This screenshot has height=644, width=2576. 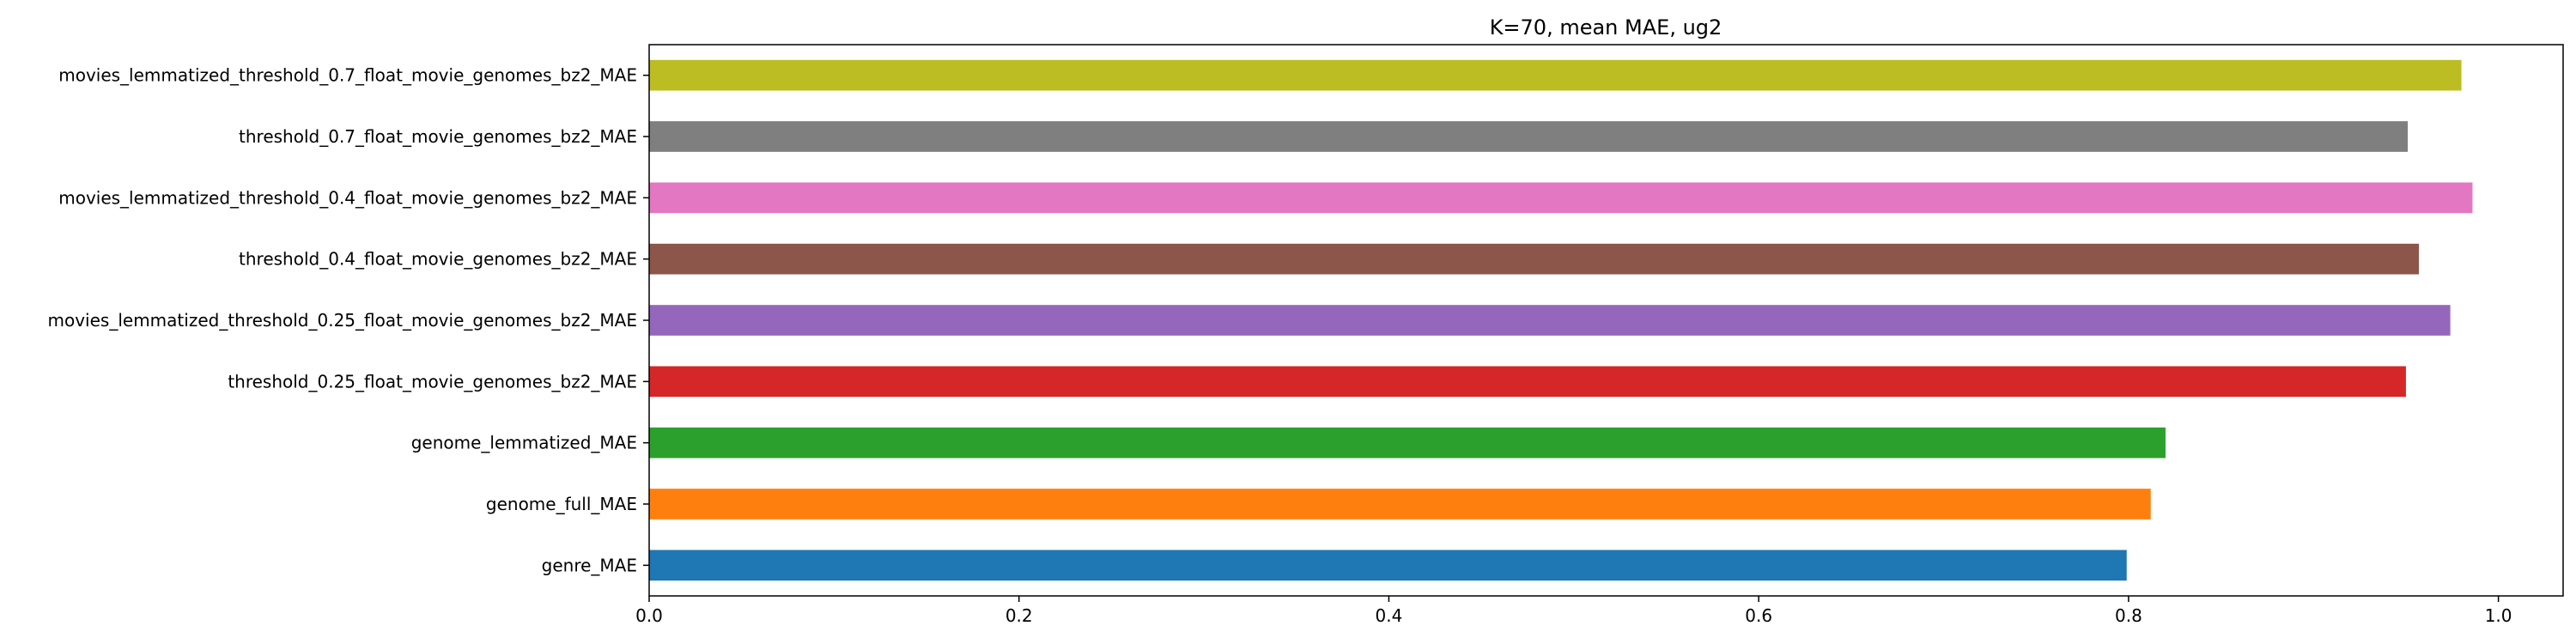 I want to click on bar-genre-mae, so click(x=1388, y=565).